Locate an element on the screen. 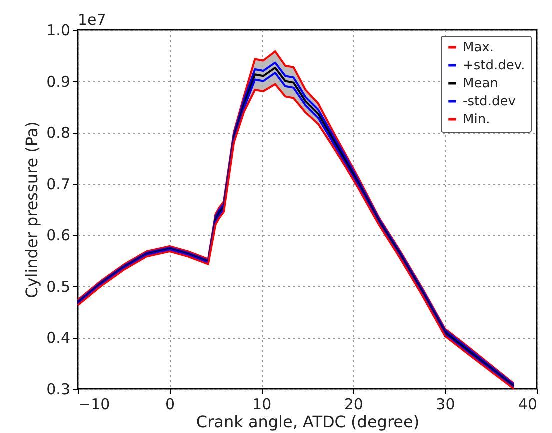  y-tick-label: 0.4 is located at coordinates (58, 338).